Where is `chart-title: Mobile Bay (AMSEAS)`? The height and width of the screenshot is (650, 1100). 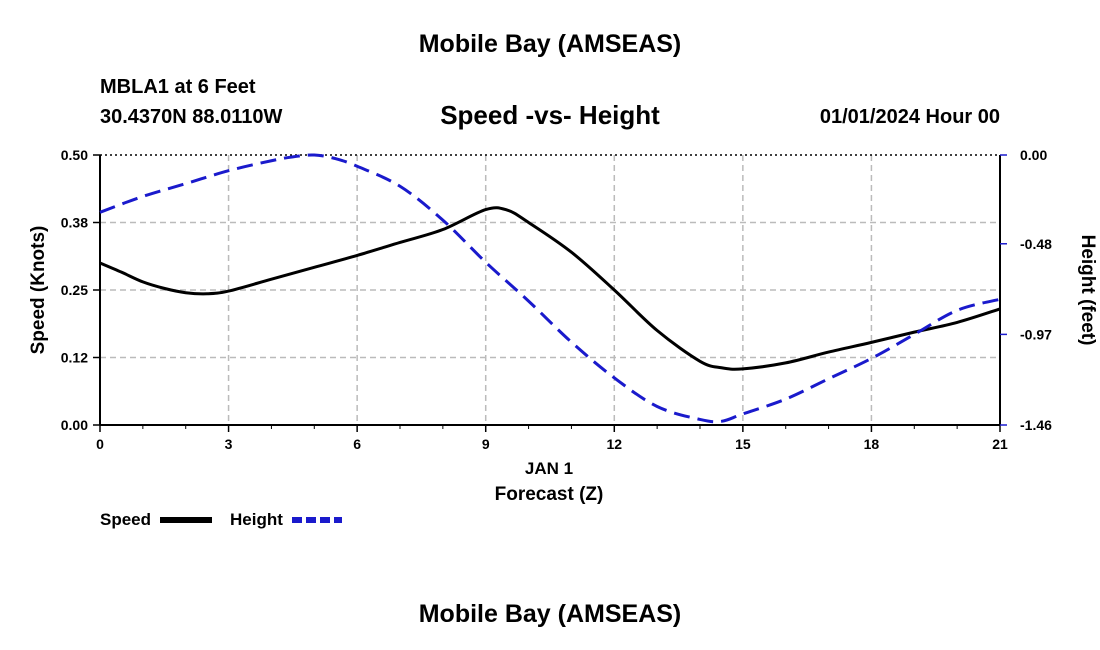 chart-title: Mobile Bay (AMSEAS) is located at coordinates (550, 44).